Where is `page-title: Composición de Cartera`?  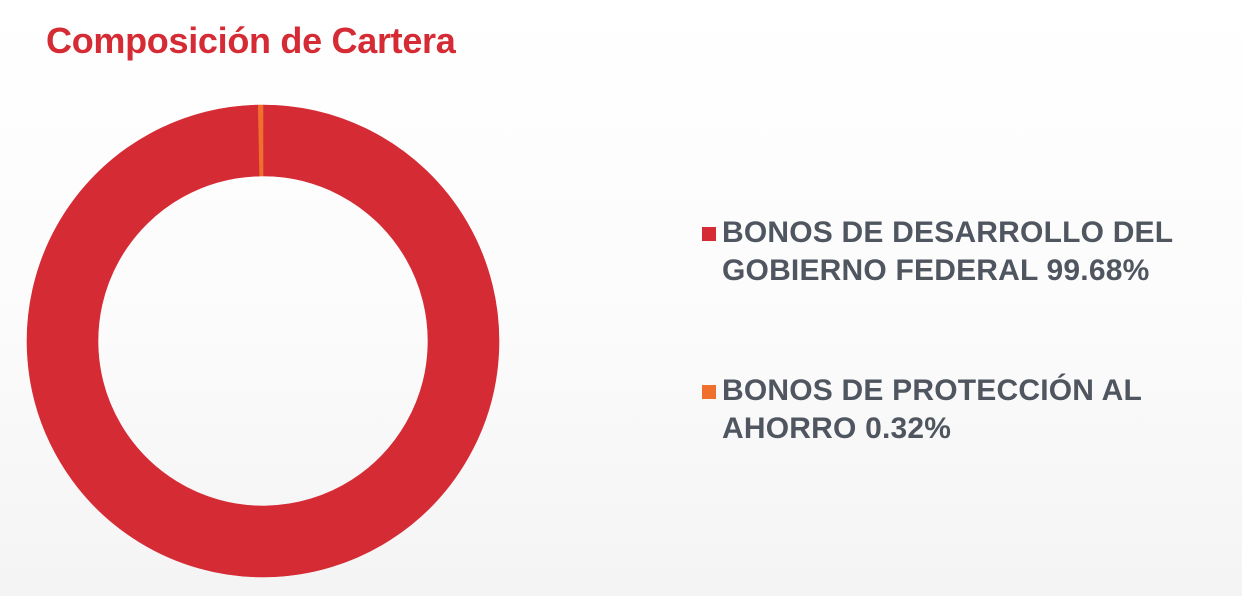
page-title: Composición de Cartera is located at coordinates (251, 40).